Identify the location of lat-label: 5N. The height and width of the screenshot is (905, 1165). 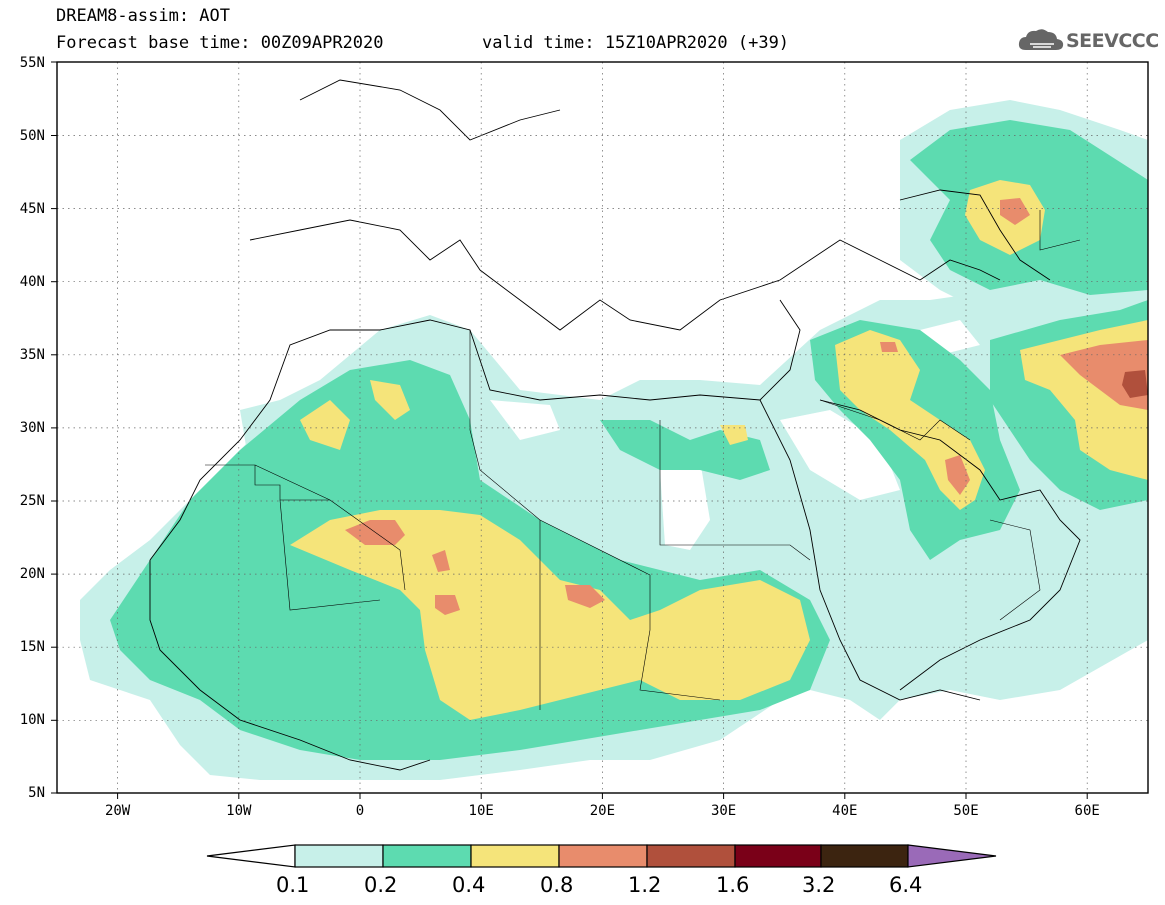
(36, 793).